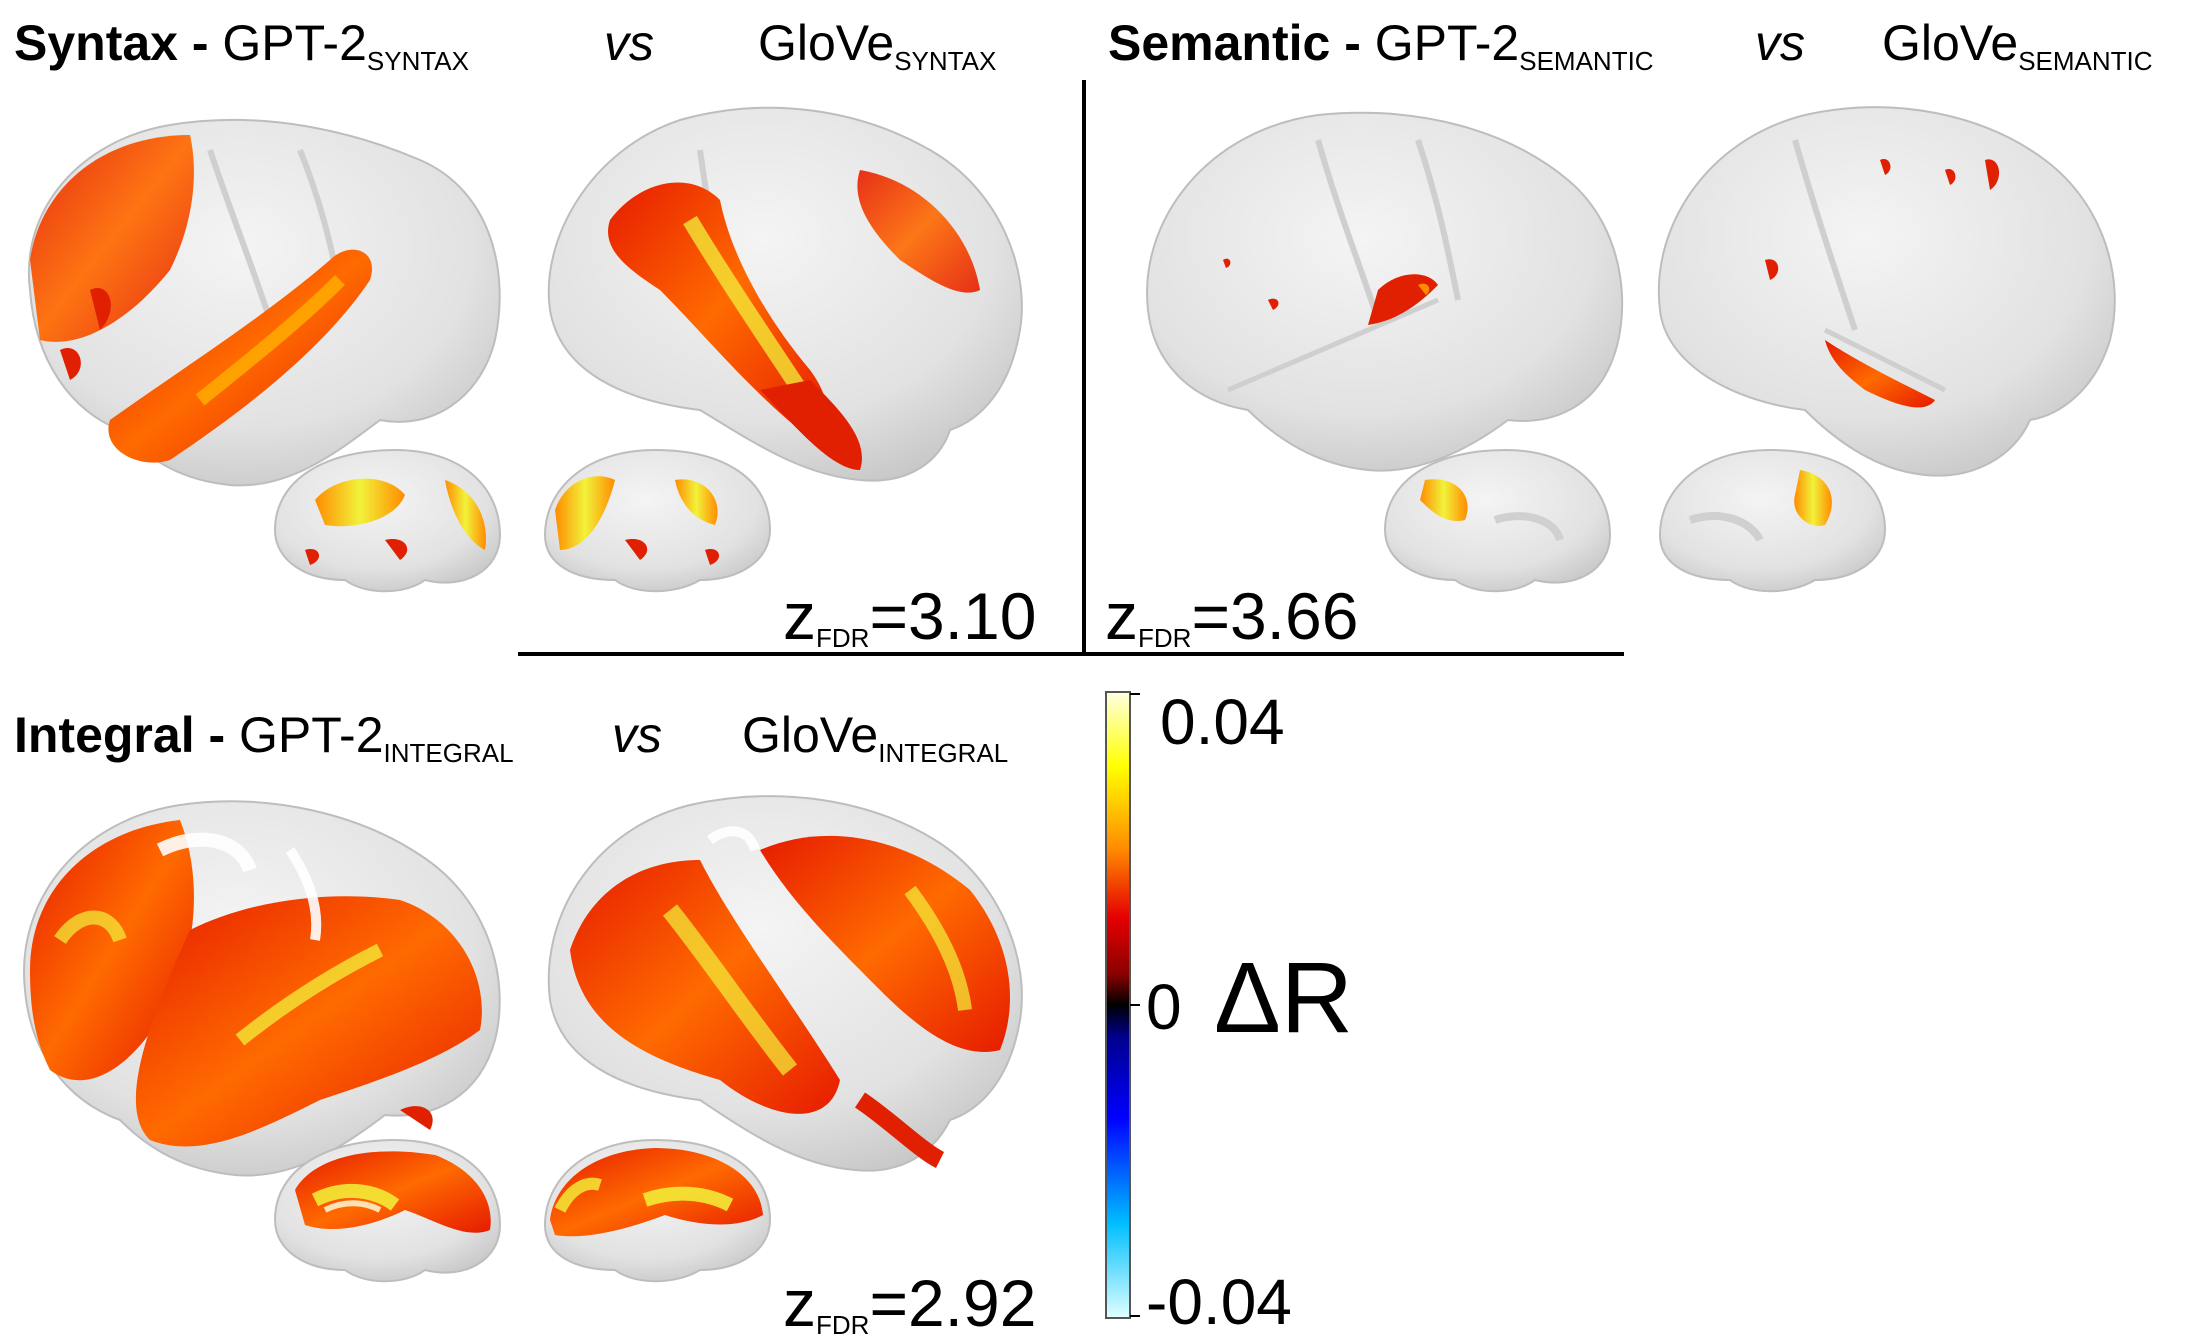 This screenshot has width=2189, height=1340. Describe the element at coordinates (943, 753) in the screenshot. I see `integral-model-b-sub: INTEGRAL` at that location.